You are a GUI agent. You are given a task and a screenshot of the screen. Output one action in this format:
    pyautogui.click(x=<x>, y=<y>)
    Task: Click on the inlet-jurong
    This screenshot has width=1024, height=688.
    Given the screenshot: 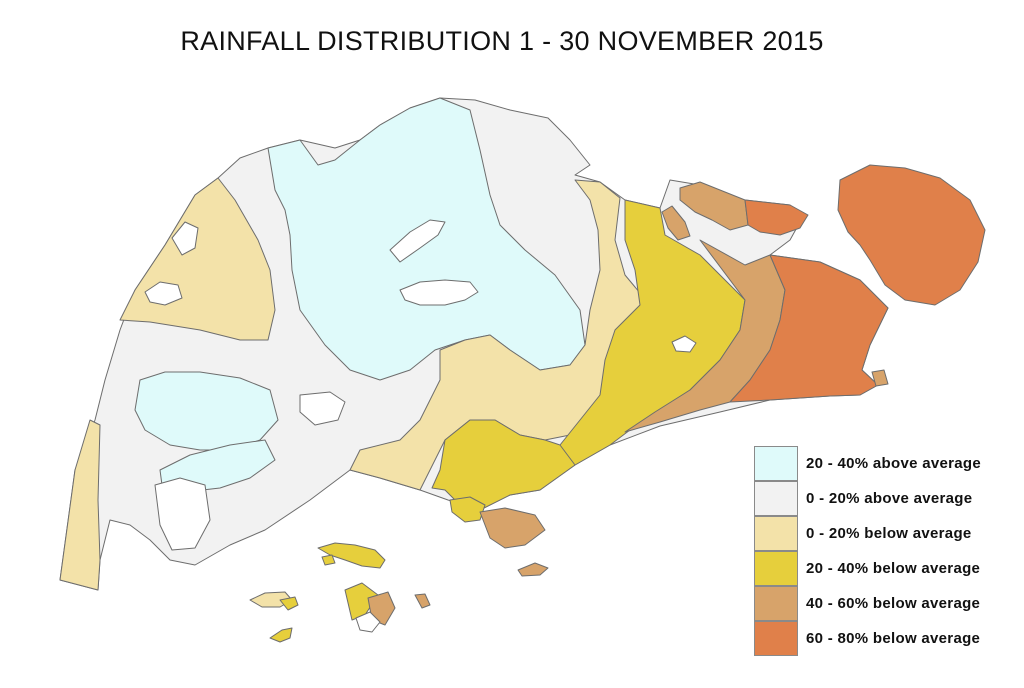 What is the action you would take?
    pyautogui.click(x=322, y=408)
    